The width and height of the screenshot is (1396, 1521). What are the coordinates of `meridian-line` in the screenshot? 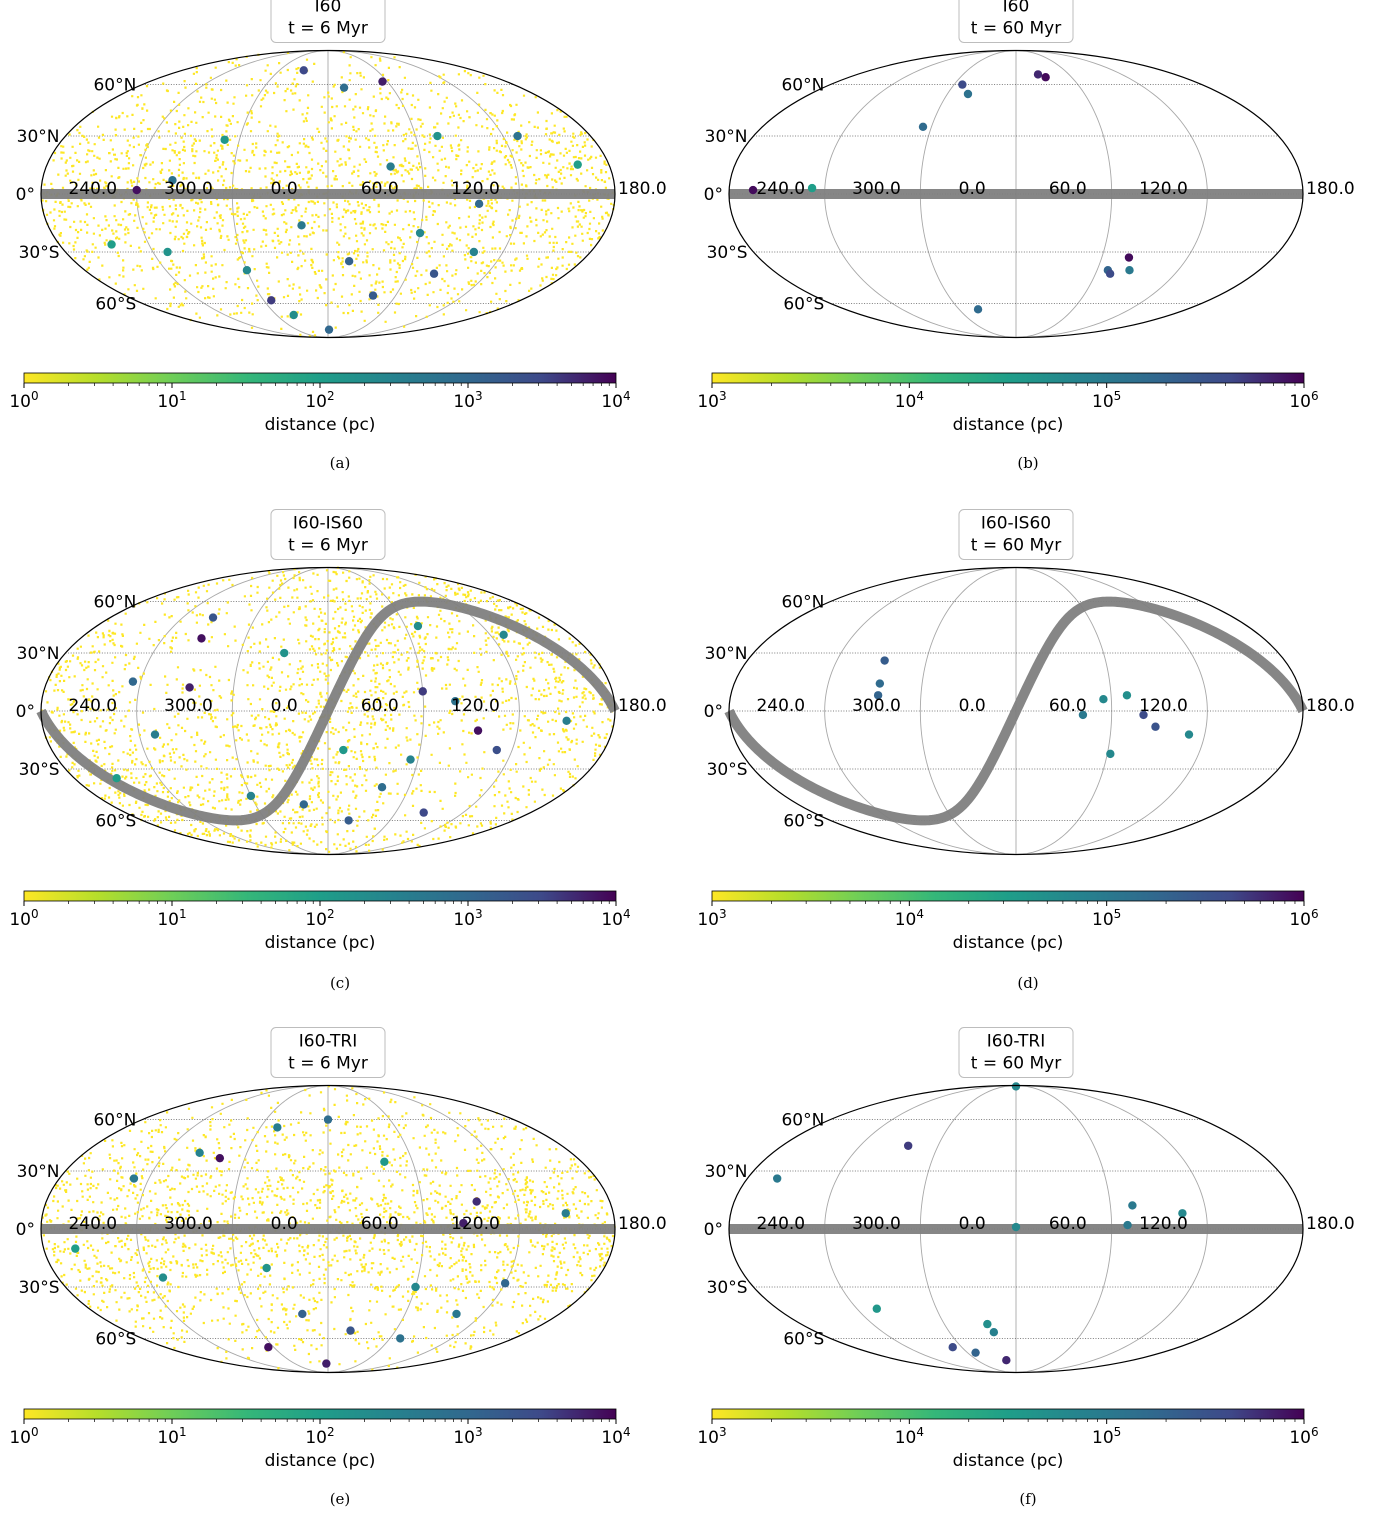 It's located at (968, 711).